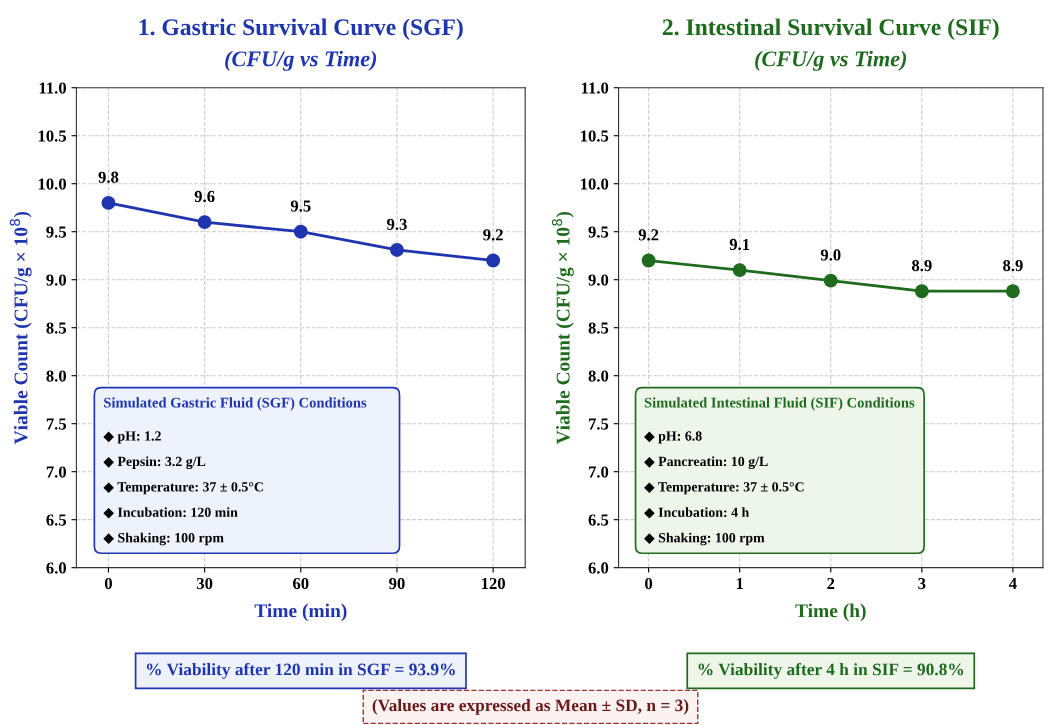 Image resolution: width=1061 pixels, height=725 pixels. What do you see at coordinates (301, 583) in the screenshot?
I see `x-tick-label: 60` at bounding box center [301, 583].